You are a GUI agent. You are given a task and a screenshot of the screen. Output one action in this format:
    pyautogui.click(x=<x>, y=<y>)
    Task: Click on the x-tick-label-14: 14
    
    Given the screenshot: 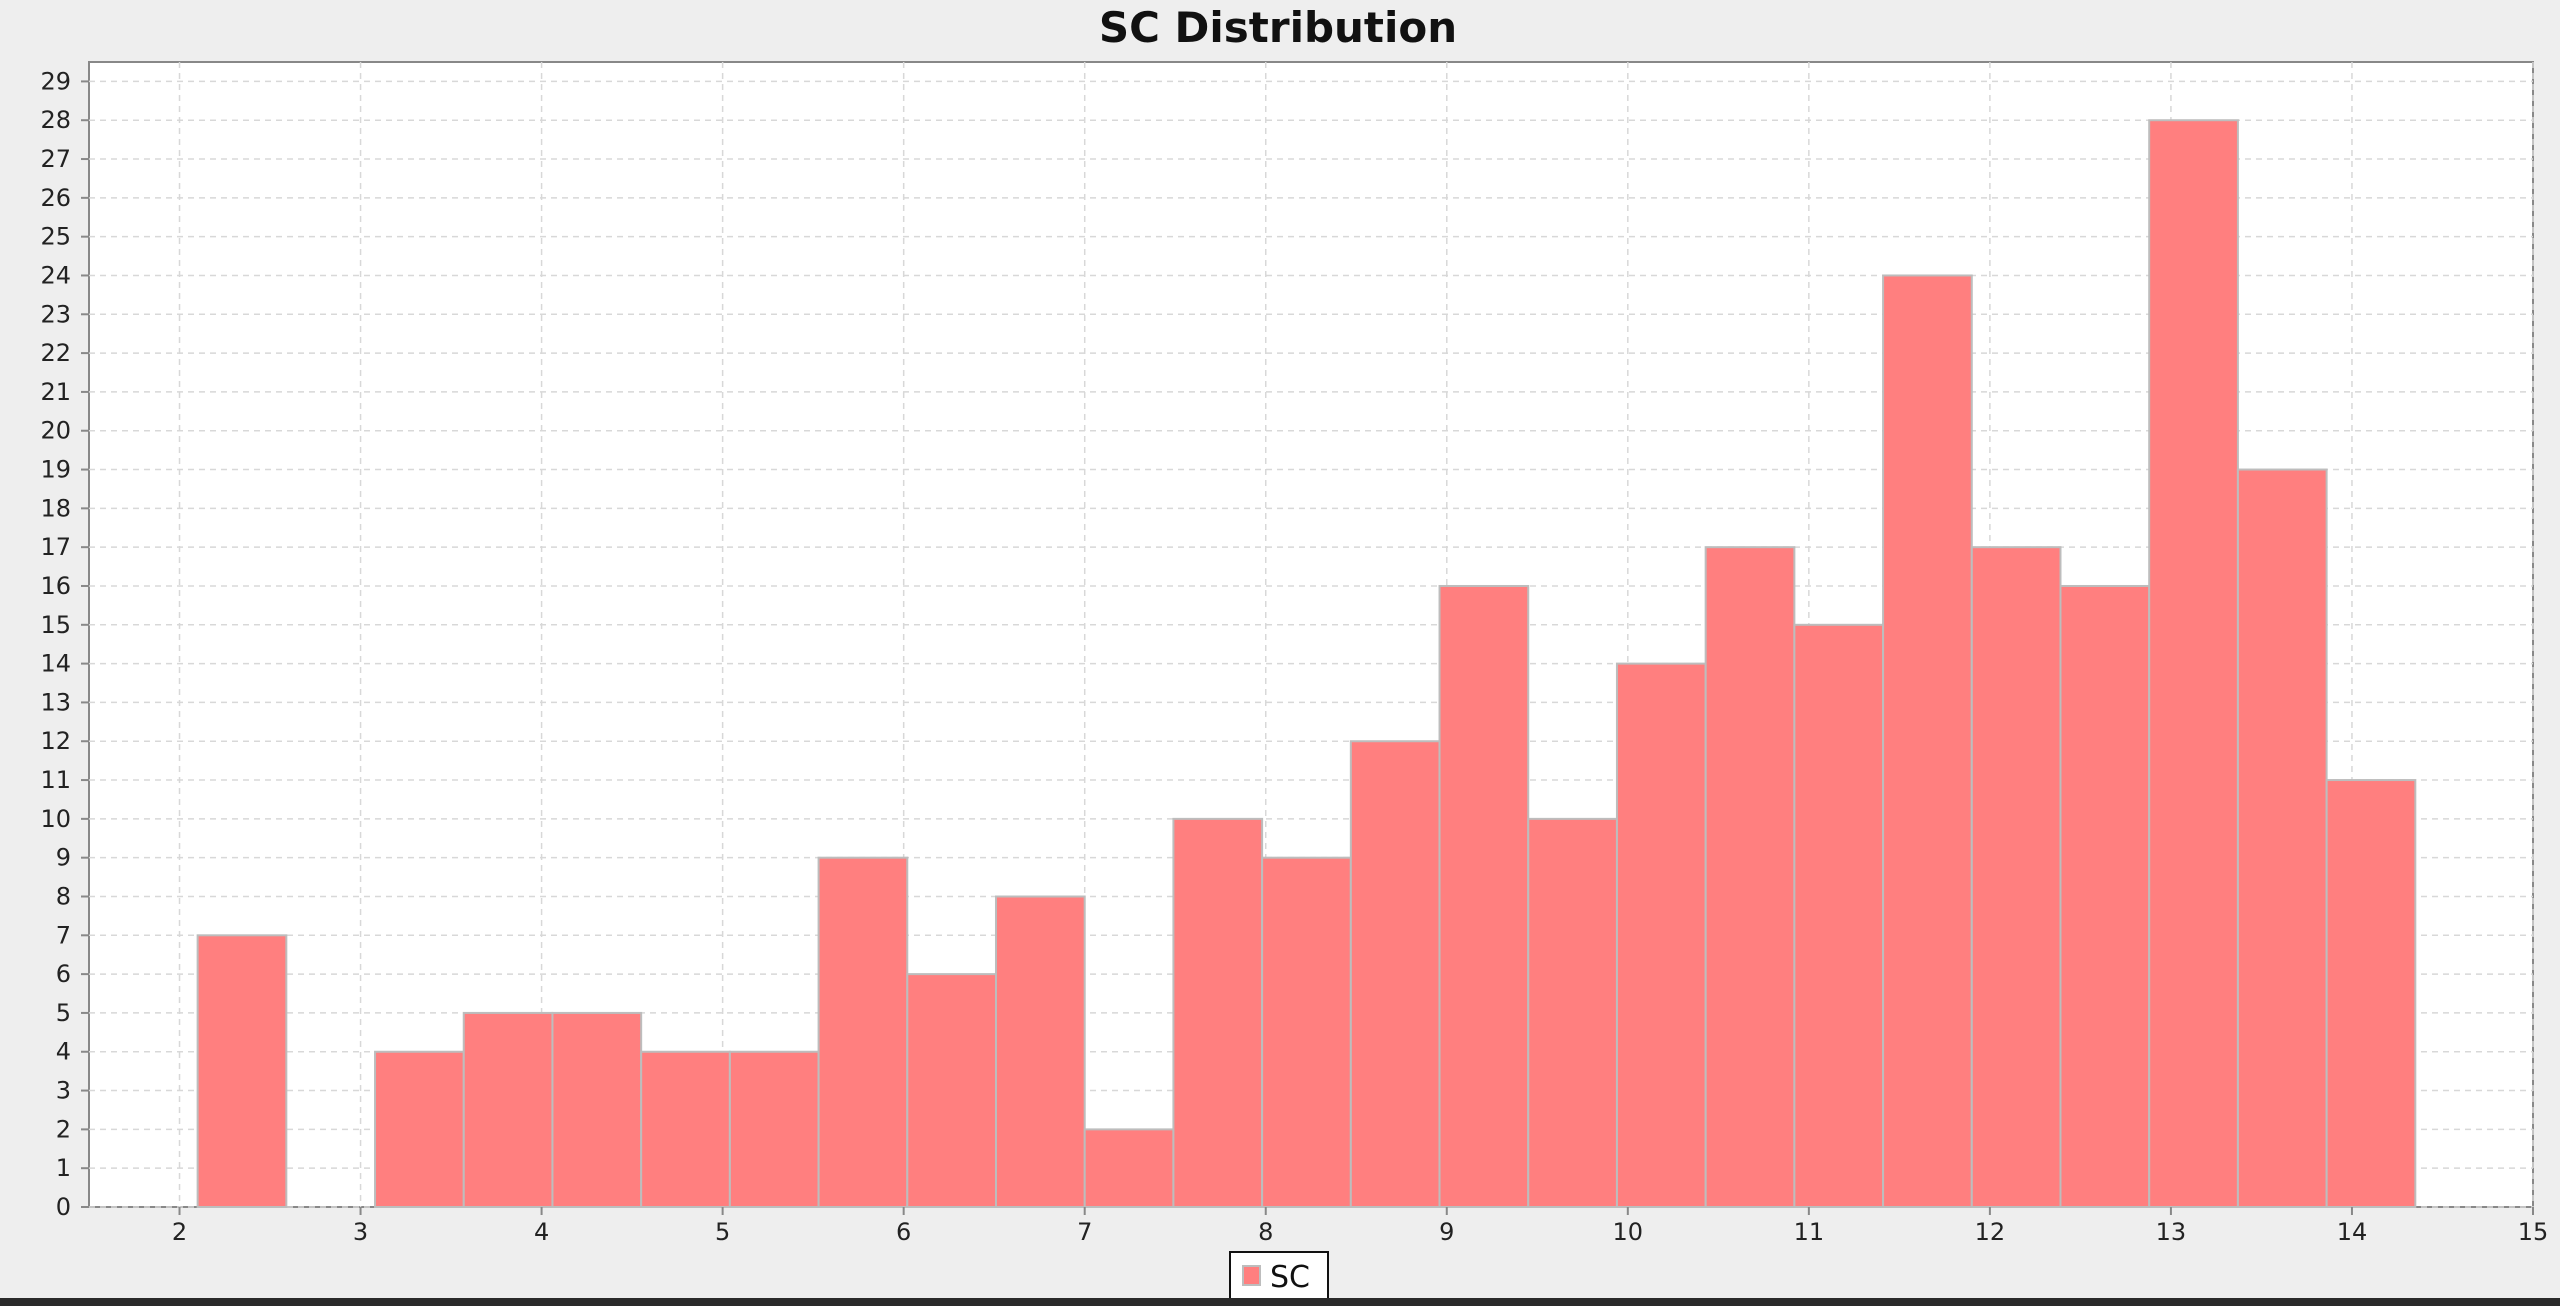 What is the action you would take?
    pyautogui.click(x=2352, y=1232)
    